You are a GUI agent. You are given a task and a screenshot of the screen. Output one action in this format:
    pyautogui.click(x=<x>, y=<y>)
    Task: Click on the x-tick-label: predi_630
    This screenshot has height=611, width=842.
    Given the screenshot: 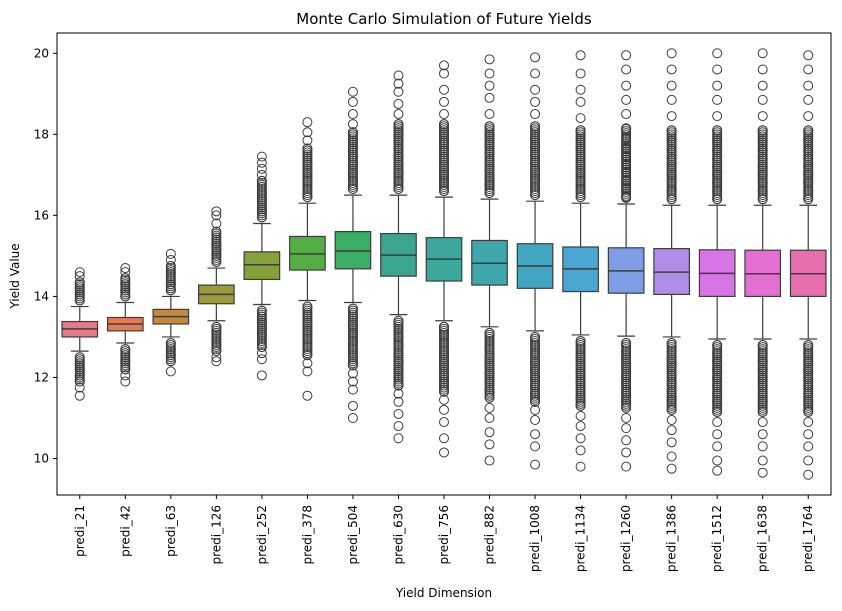 What is the action you would take?
    pyautogui.click(x=398, y=535)
    